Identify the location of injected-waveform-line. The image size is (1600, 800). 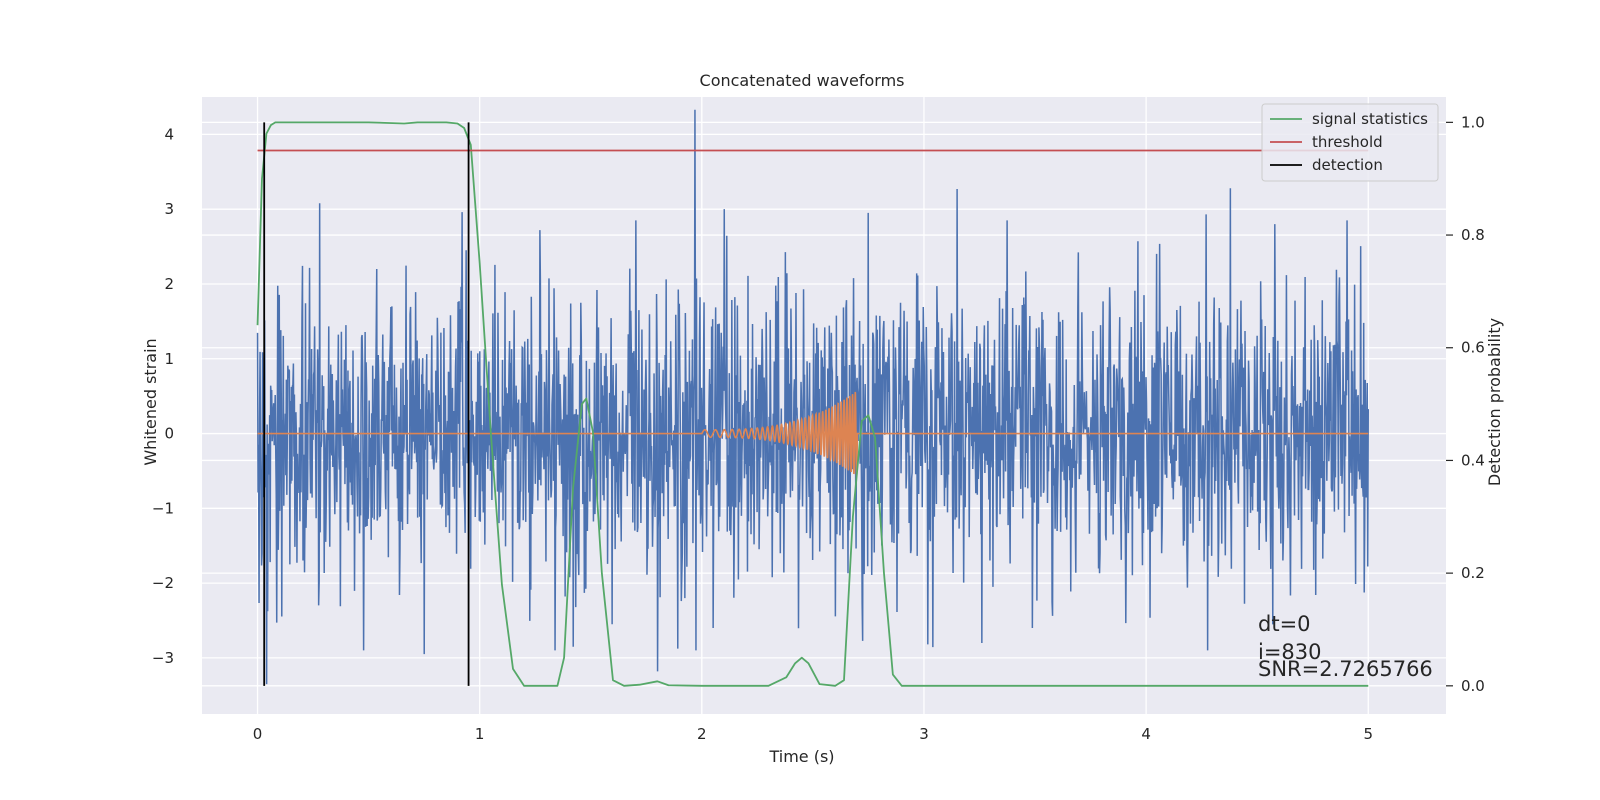
(813, 434).